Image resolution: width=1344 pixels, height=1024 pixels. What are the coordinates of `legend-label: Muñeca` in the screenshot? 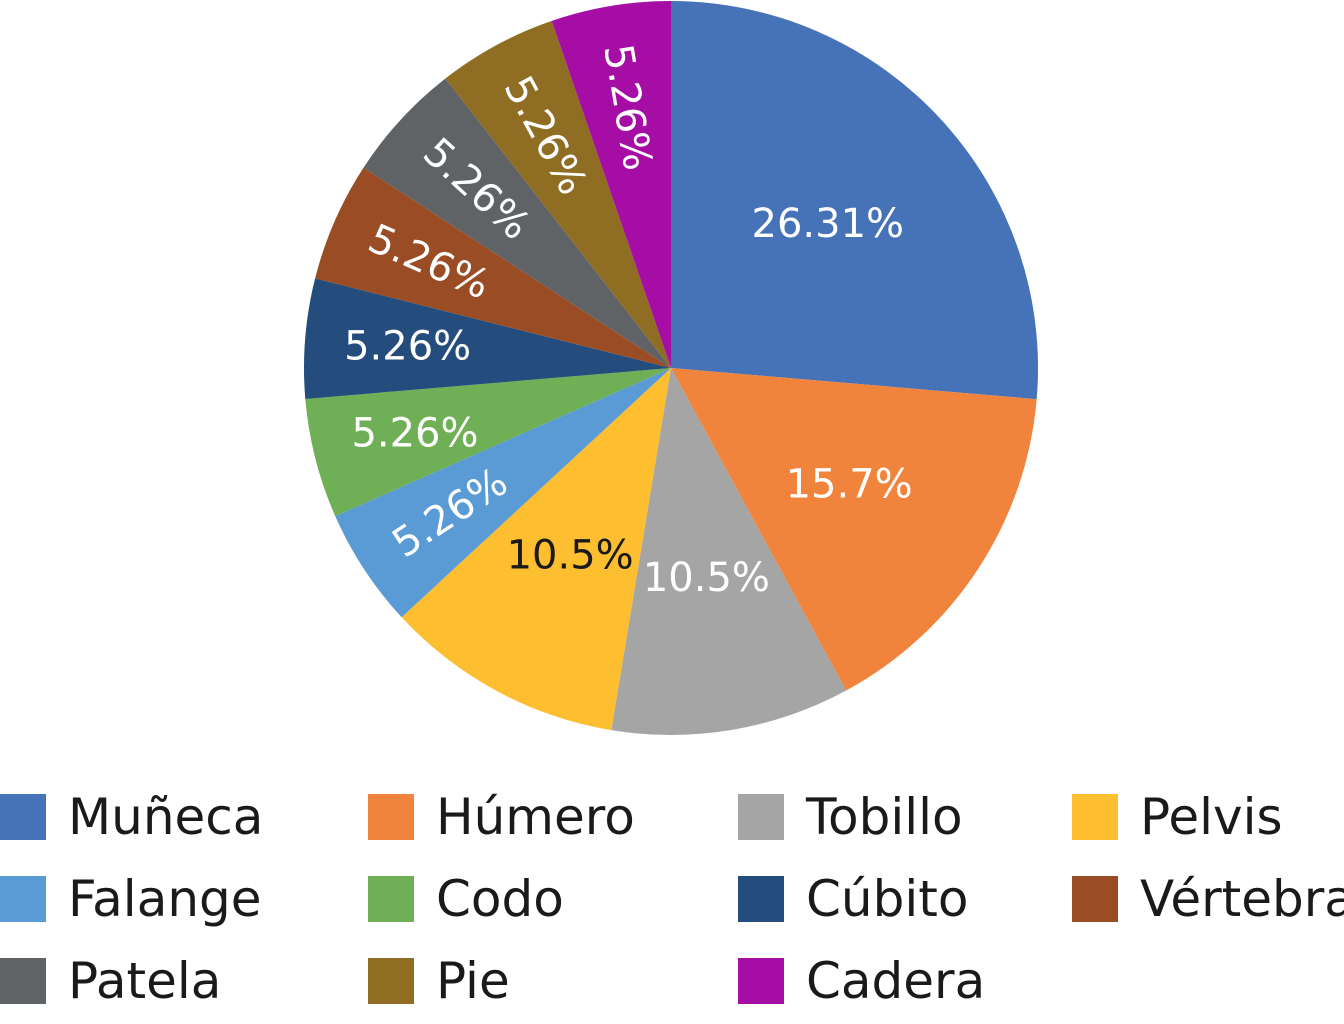 It's located at (166, 817).